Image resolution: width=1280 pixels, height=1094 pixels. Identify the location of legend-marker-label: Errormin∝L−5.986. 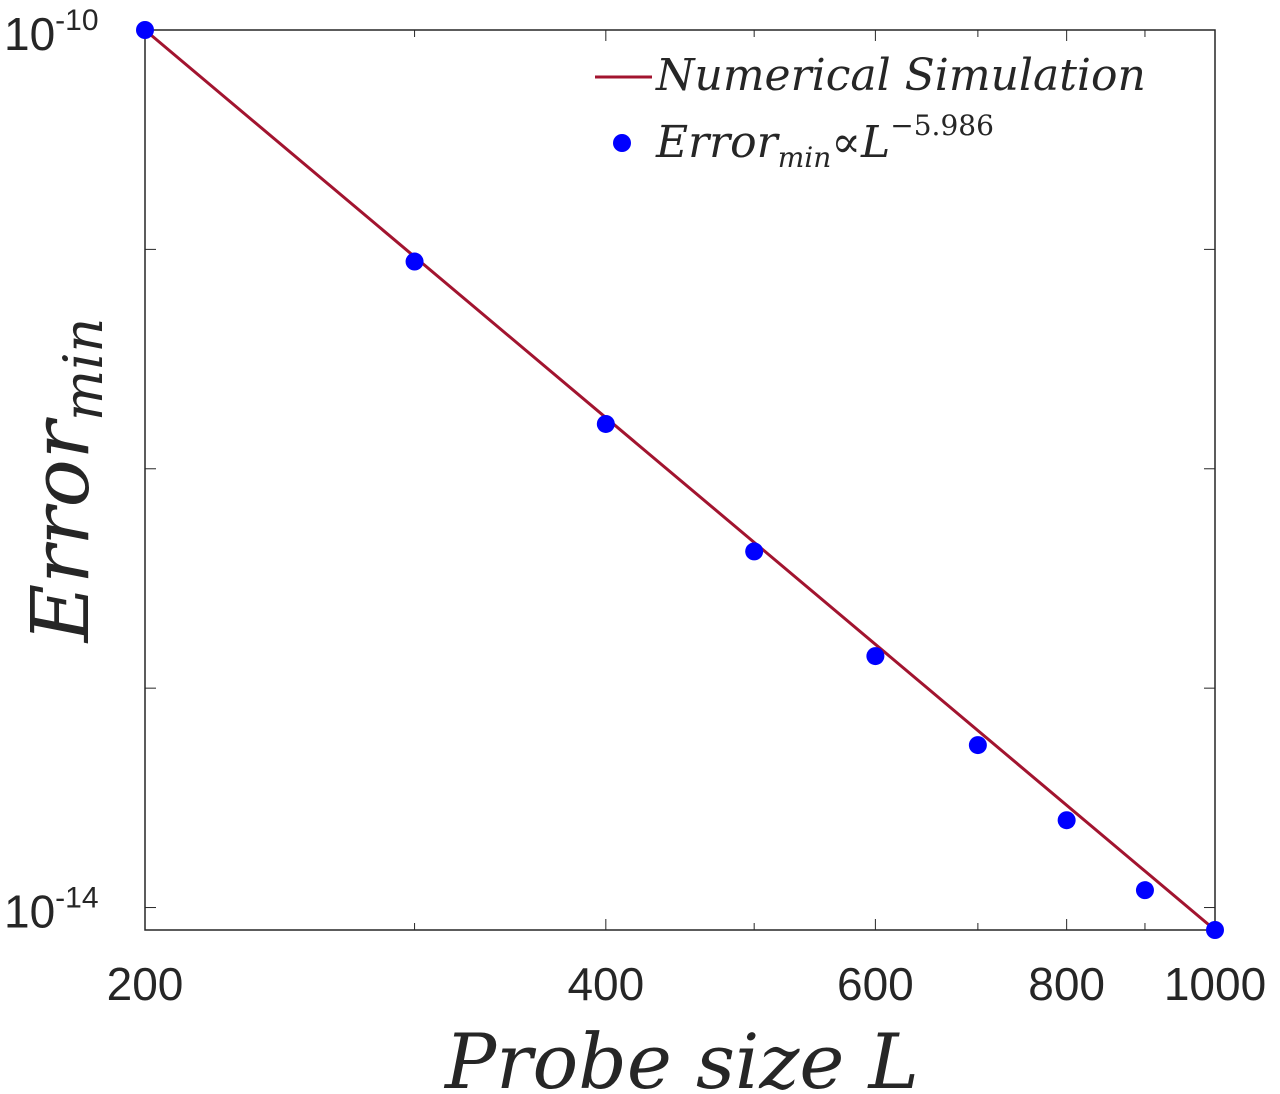
(824, 141).